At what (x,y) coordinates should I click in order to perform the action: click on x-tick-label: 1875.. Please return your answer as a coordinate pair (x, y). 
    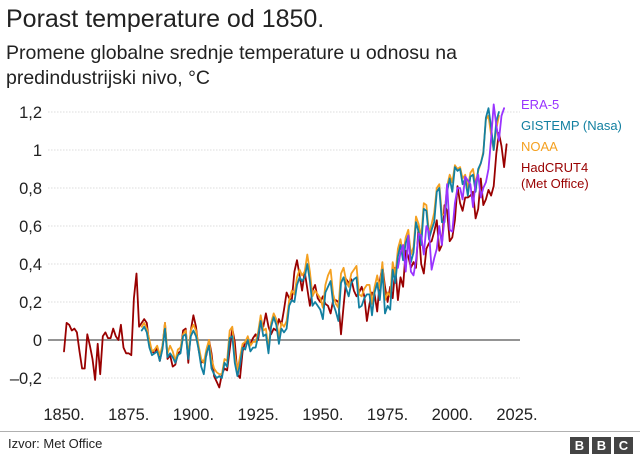
    Looking at the image, I should click on (128, 415).